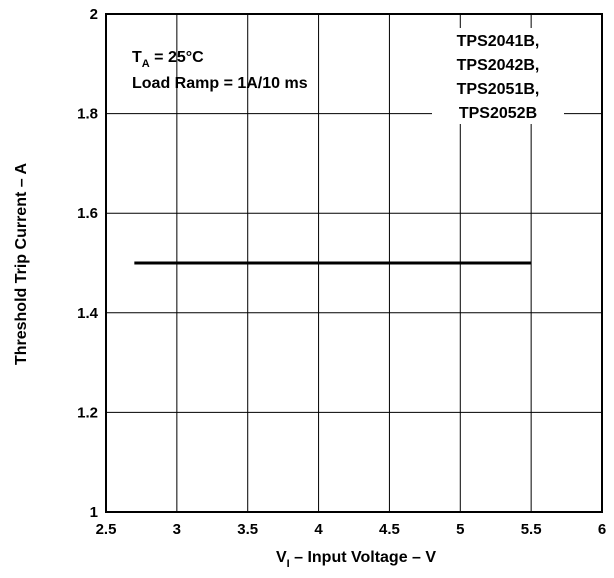 This screenshot has height=578, width=614. What do you see at coordinates (498, 89) in the screenshot?
I see `legend-entry: TPS2051B,` at bounding box center [498, 89].